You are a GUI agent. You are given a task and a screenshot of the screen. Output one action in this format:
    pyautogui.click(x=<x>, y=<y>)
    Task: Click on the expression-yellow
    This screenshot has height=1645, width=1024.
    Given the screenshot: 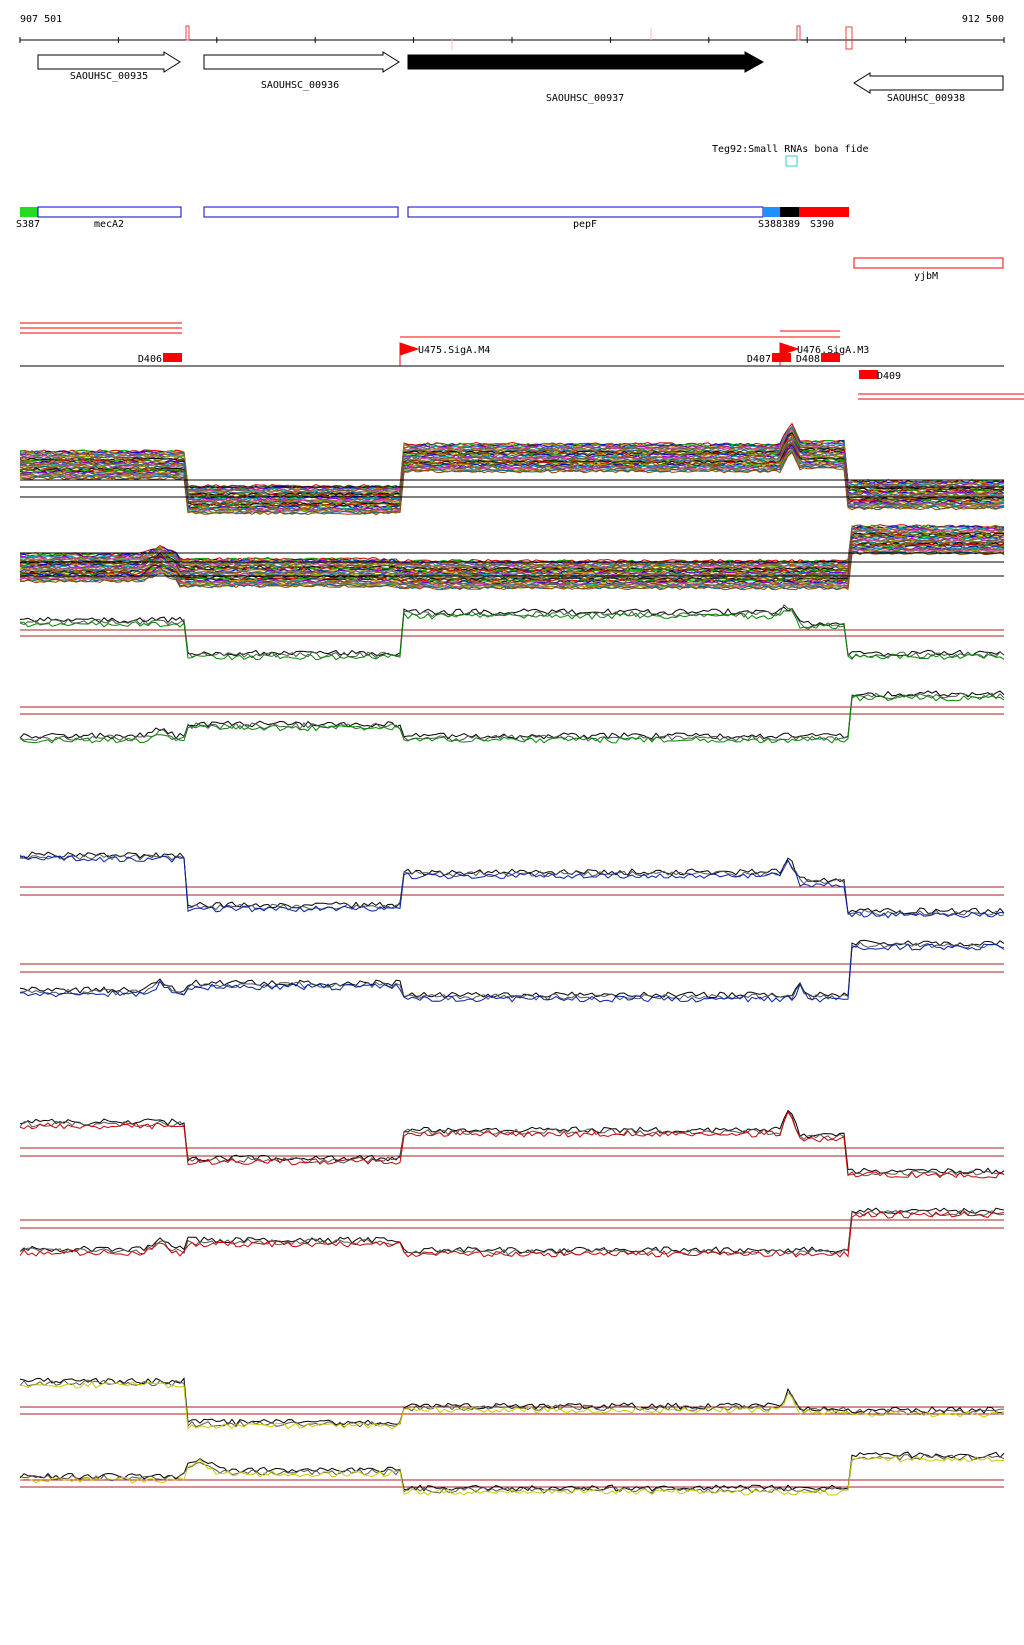 What is the action you would take?
    pyautogui.click(x=512, y=1436)
    